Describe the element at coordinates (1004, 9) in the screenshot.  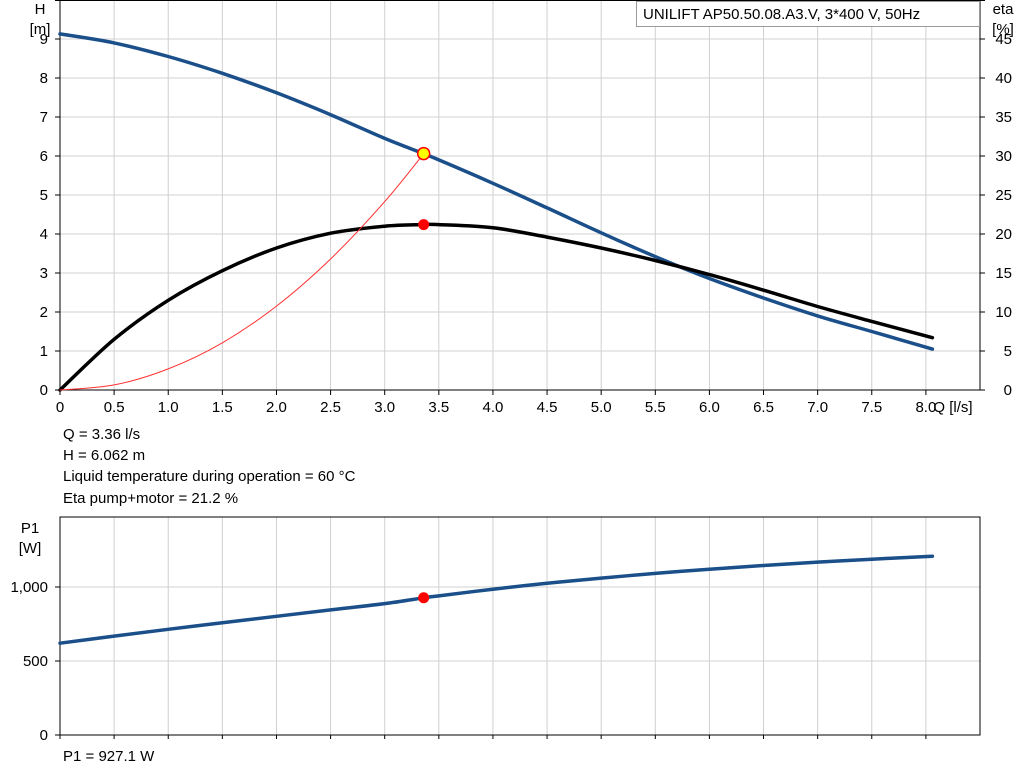
I see `y-right-label-line1: eta` at that location.